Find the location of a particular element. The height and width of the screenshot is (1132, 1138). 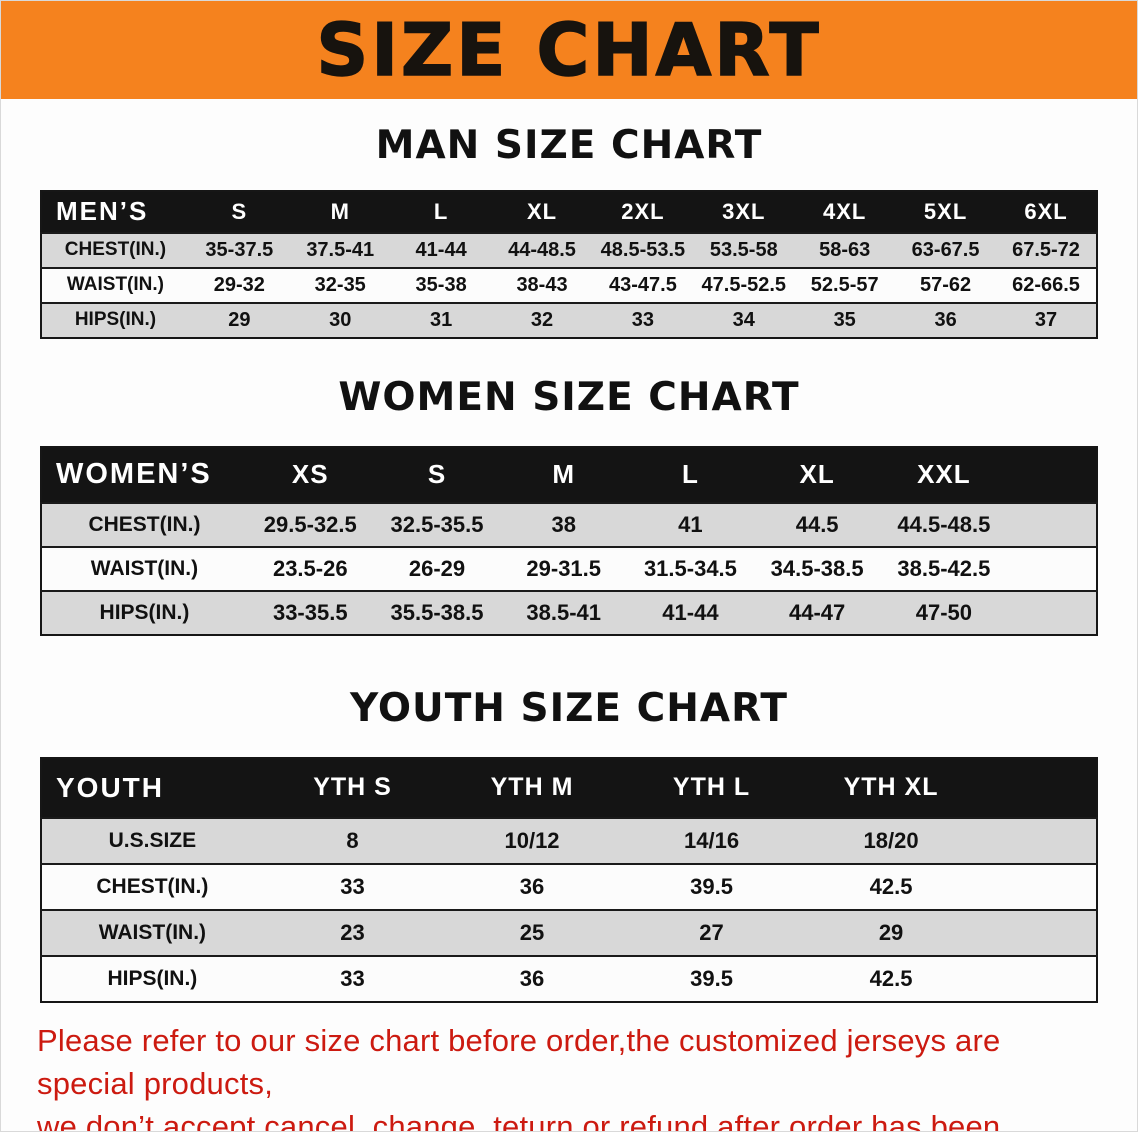

cell: 23.5-26 is located at coordinates (310, 568).